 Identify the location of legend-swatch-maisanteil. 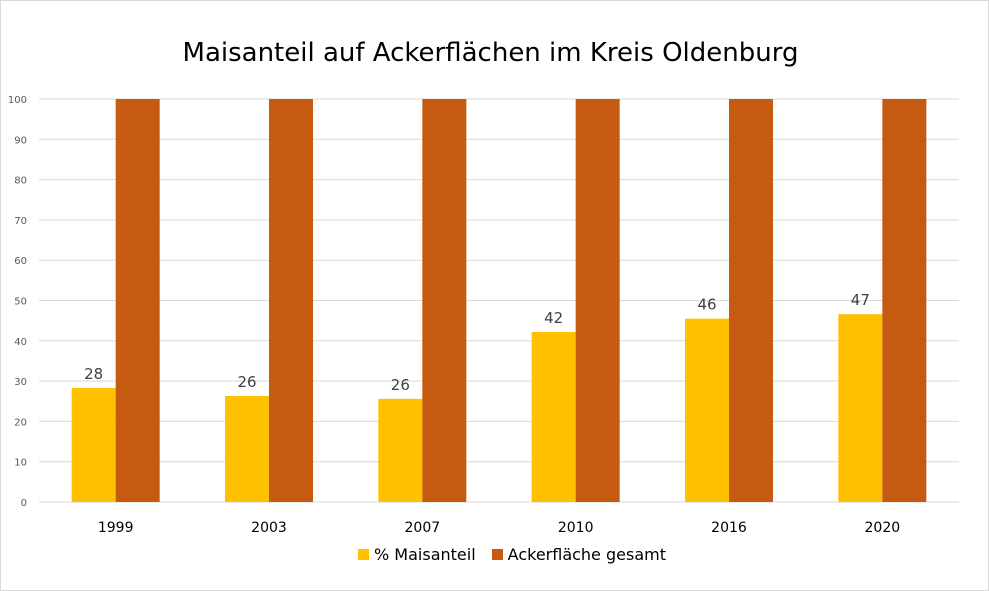
(364, 554).